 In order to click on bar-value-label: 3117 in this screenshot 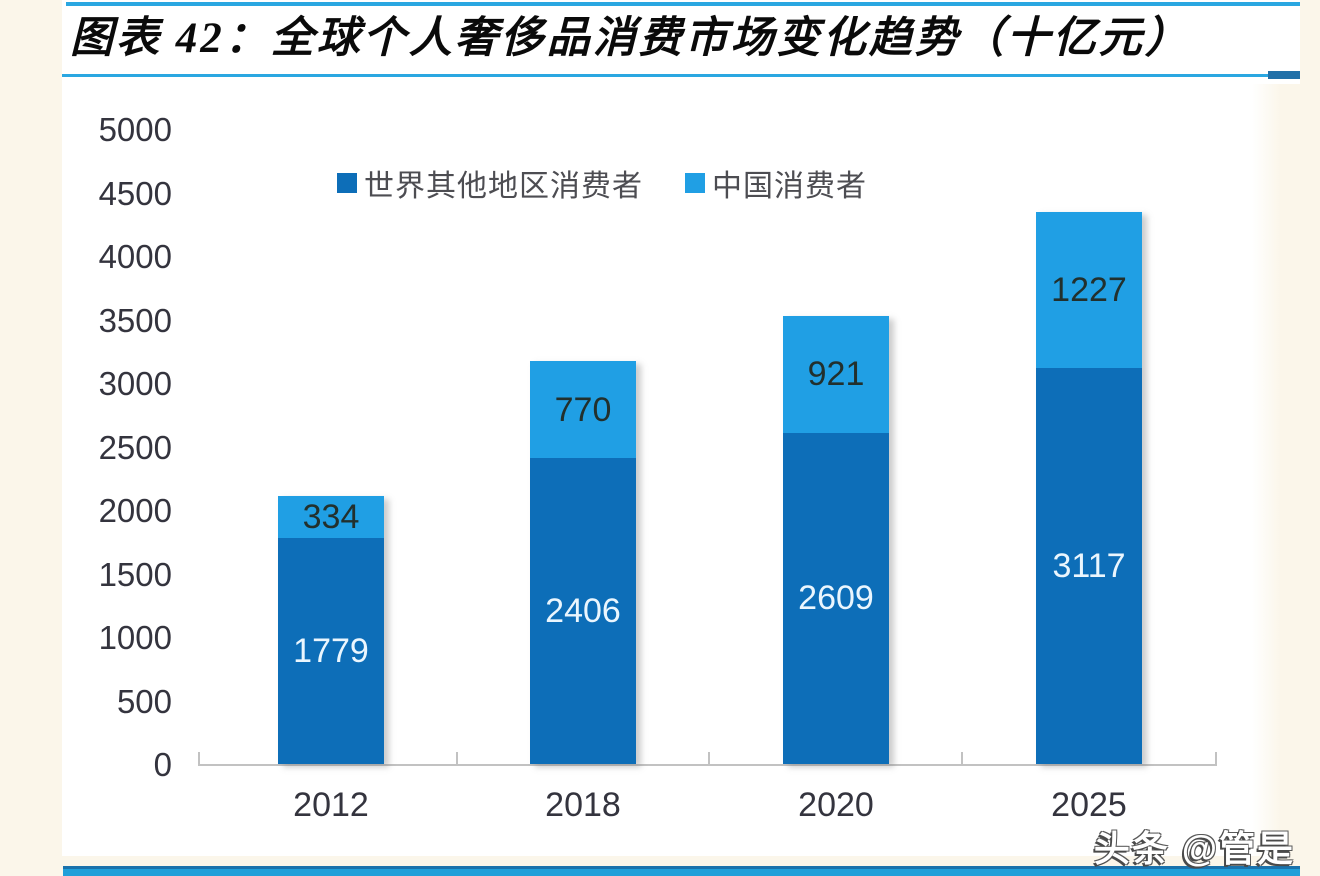, I will do `click(1089, 566)`.